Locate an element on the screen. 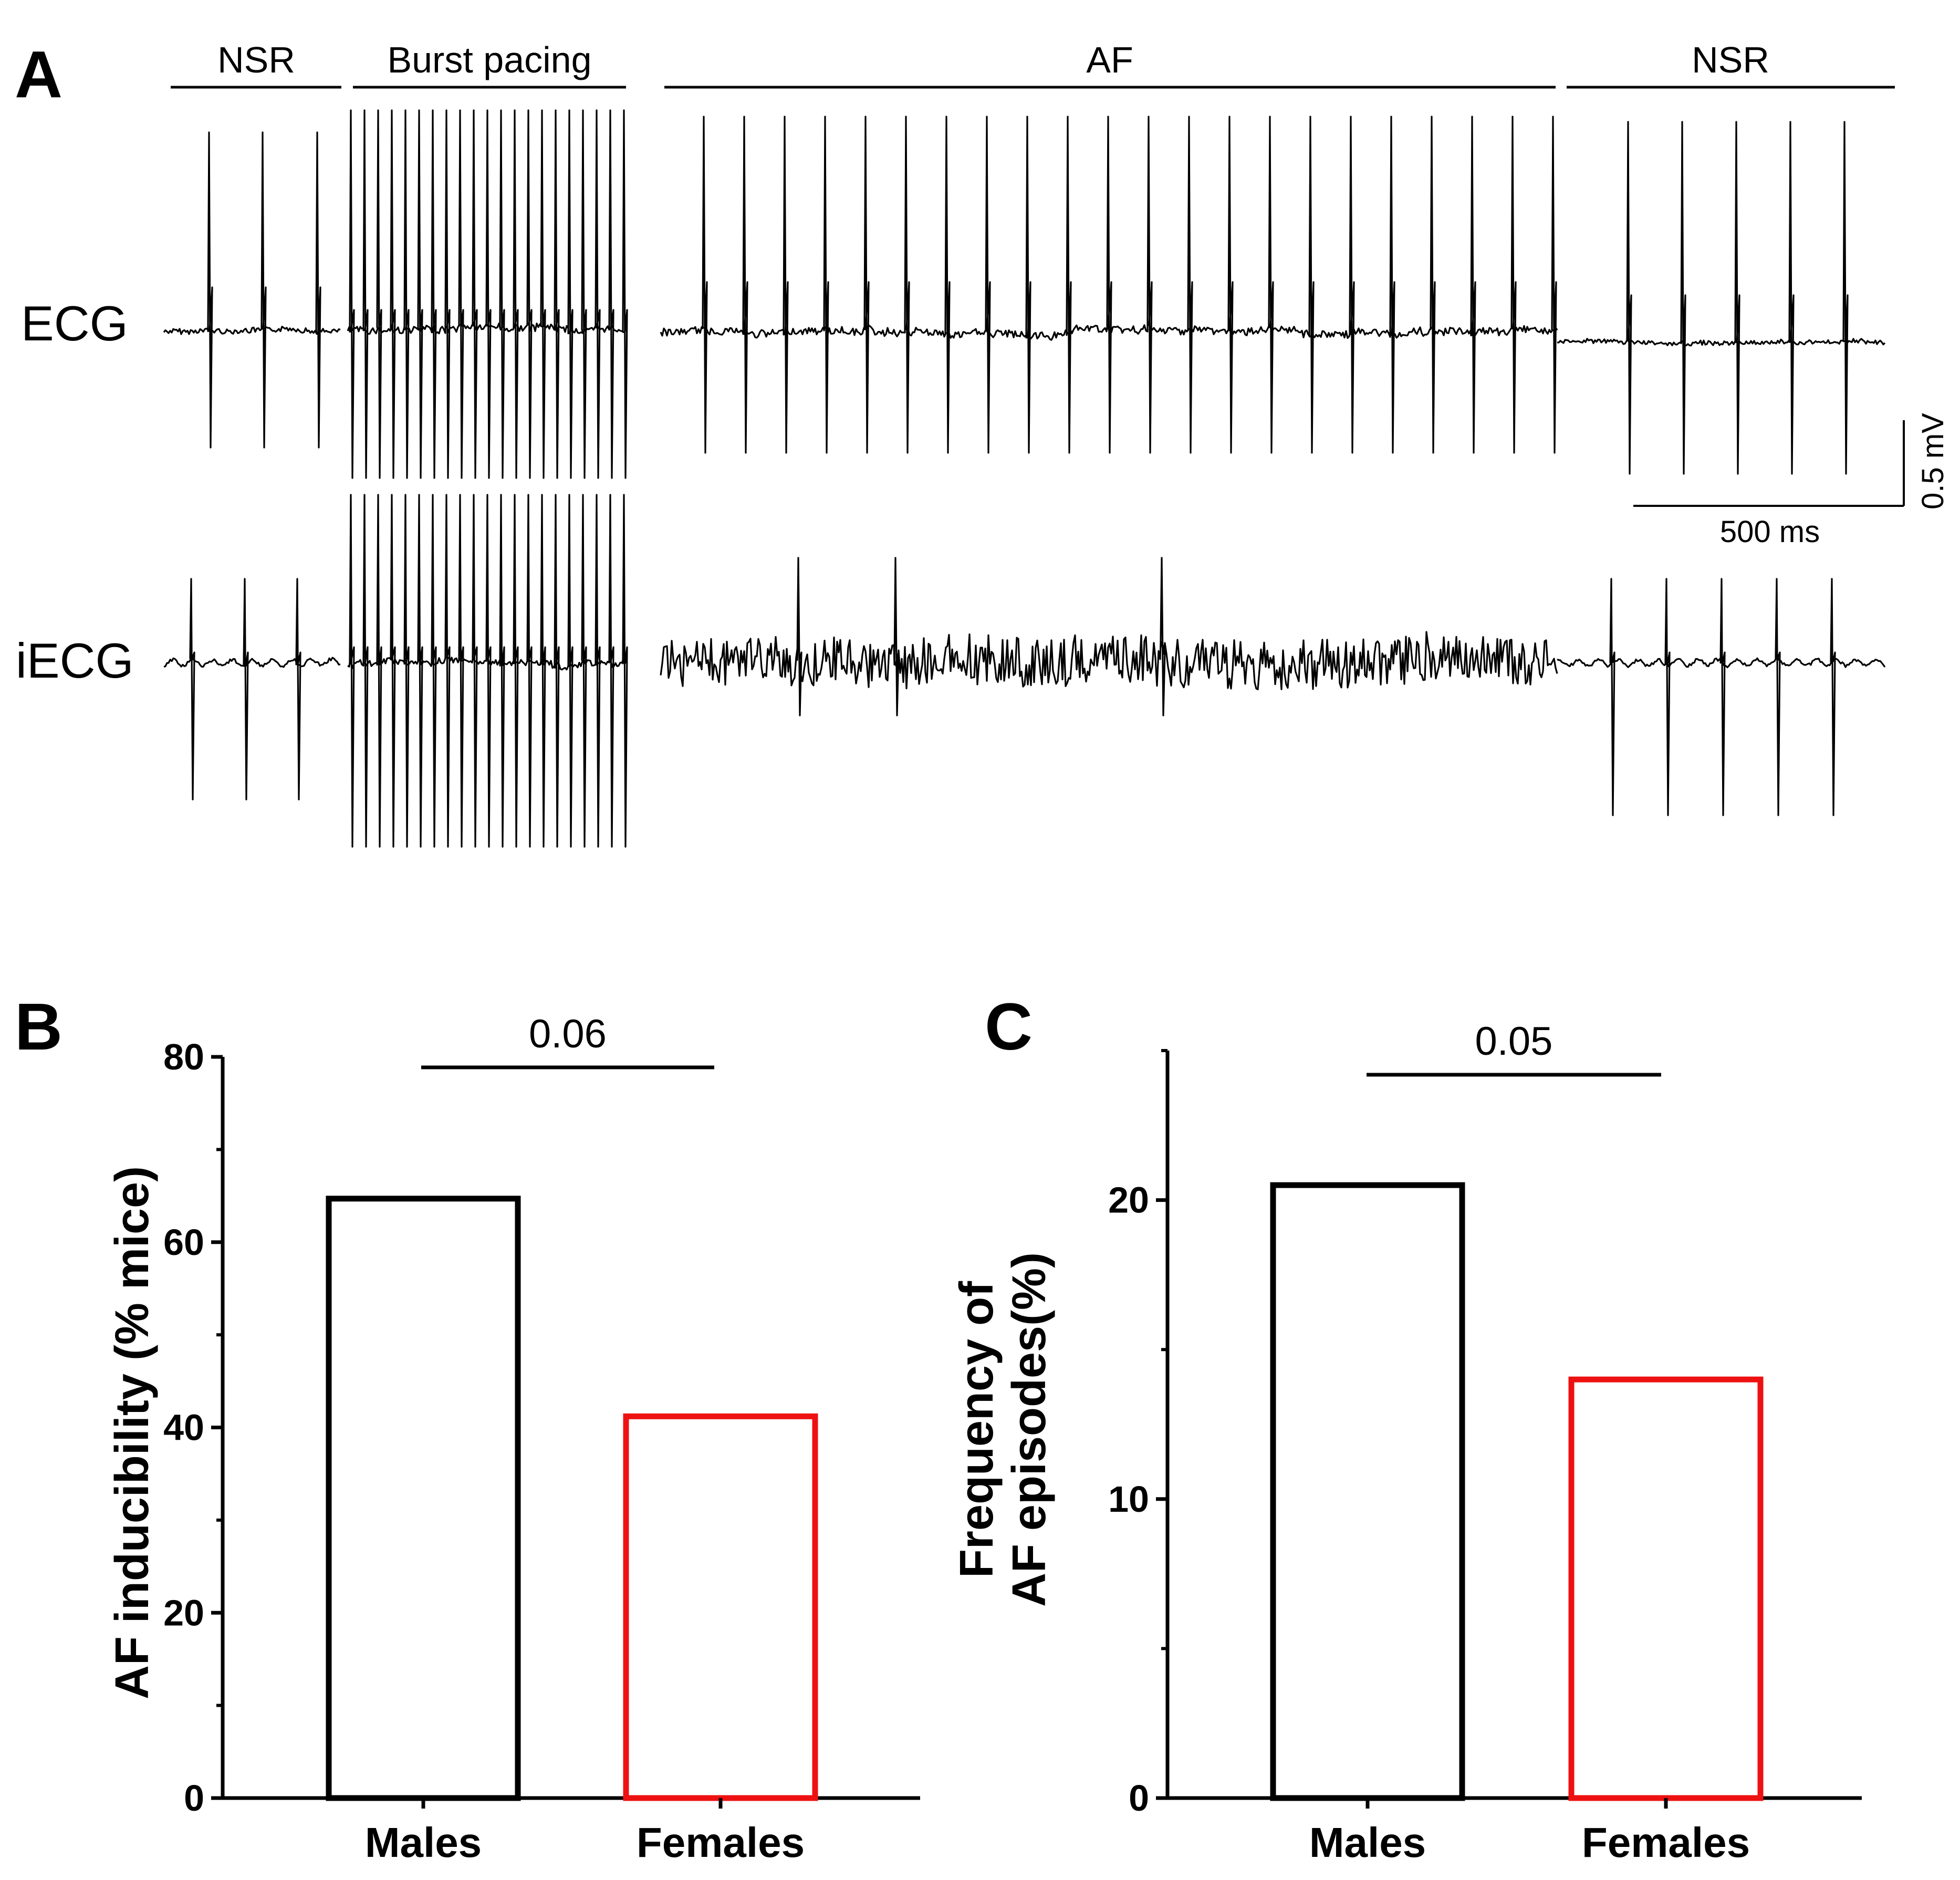 The height and width of the screenshot is (1880, 1960). segment-label-nsr-1: NSR is located at coordinates (256, 59).